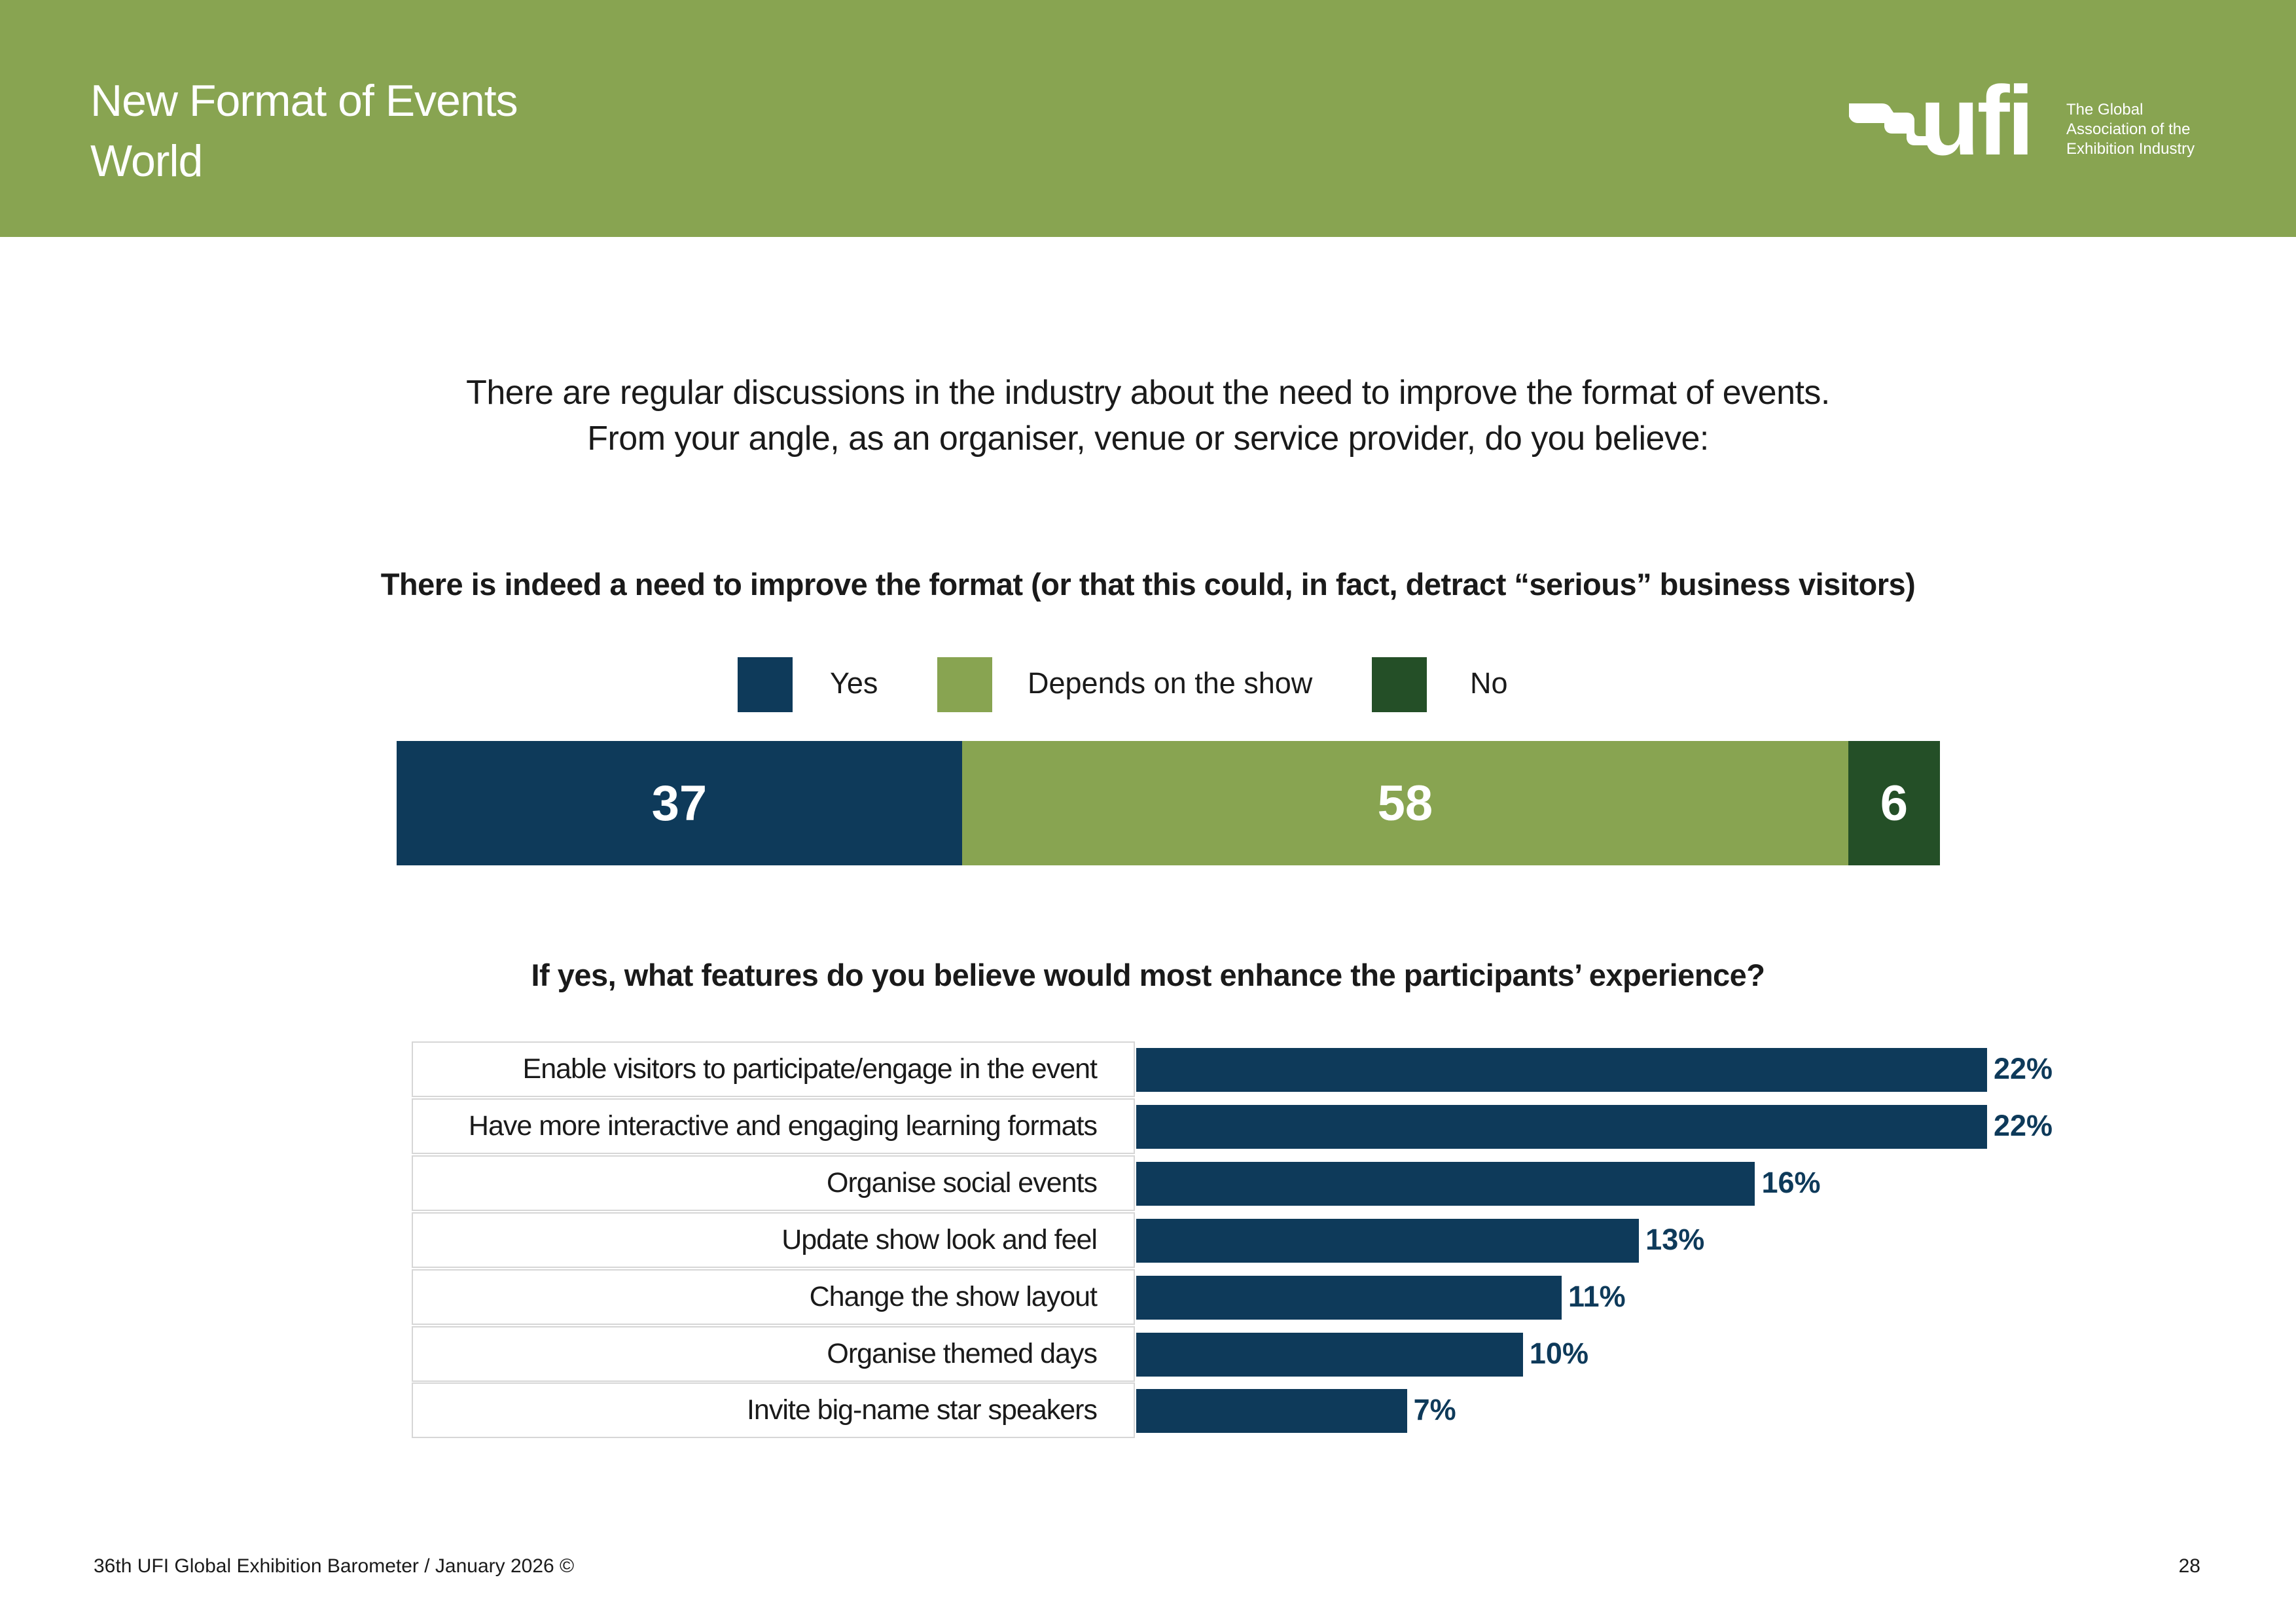 This screenshot has width=2296, height=1624. I want to click on stack-segment-depends-on-the-show: 58, so click(1404, 803).